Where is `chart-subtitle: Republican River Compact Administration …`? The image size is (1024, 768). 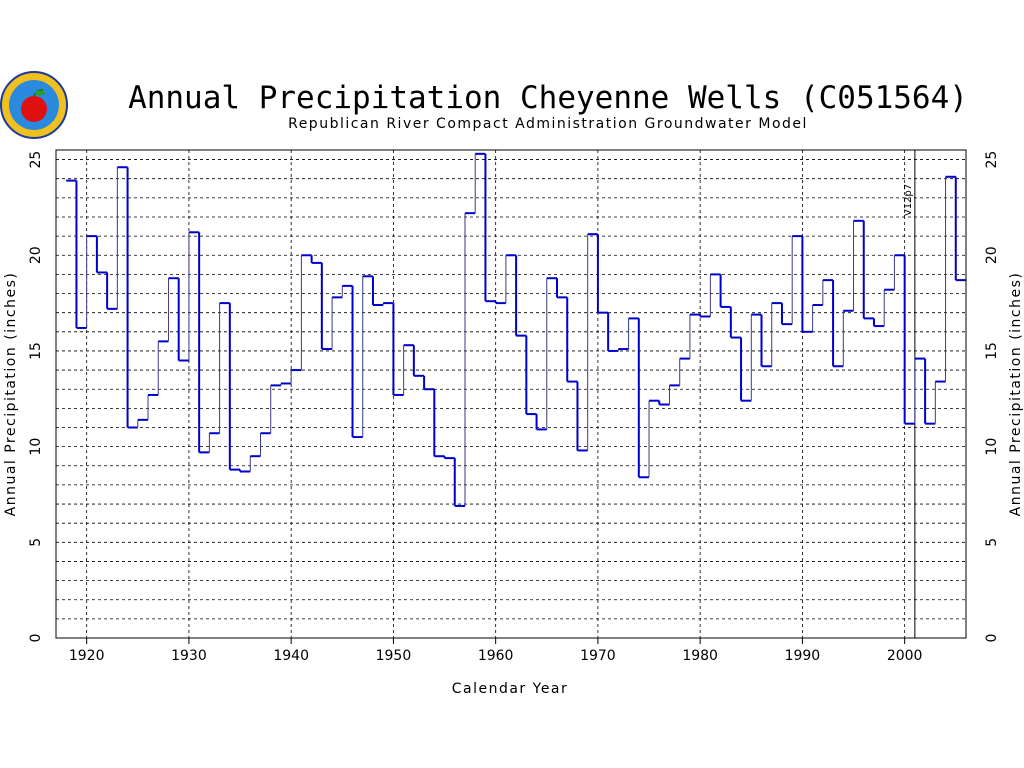 chart-subtitle: Republican River Compact Administration … is located at coordinates (548, 124).